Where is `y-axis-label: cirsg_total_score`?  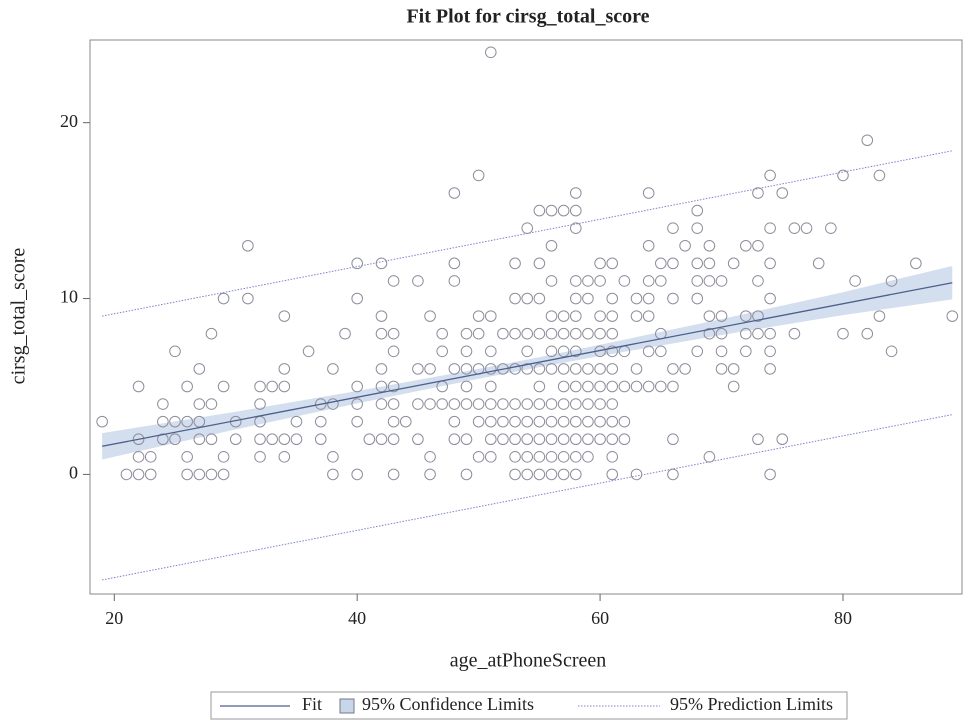 y-axis-label: cirsg_total_score is located at coordinates (19, 316).